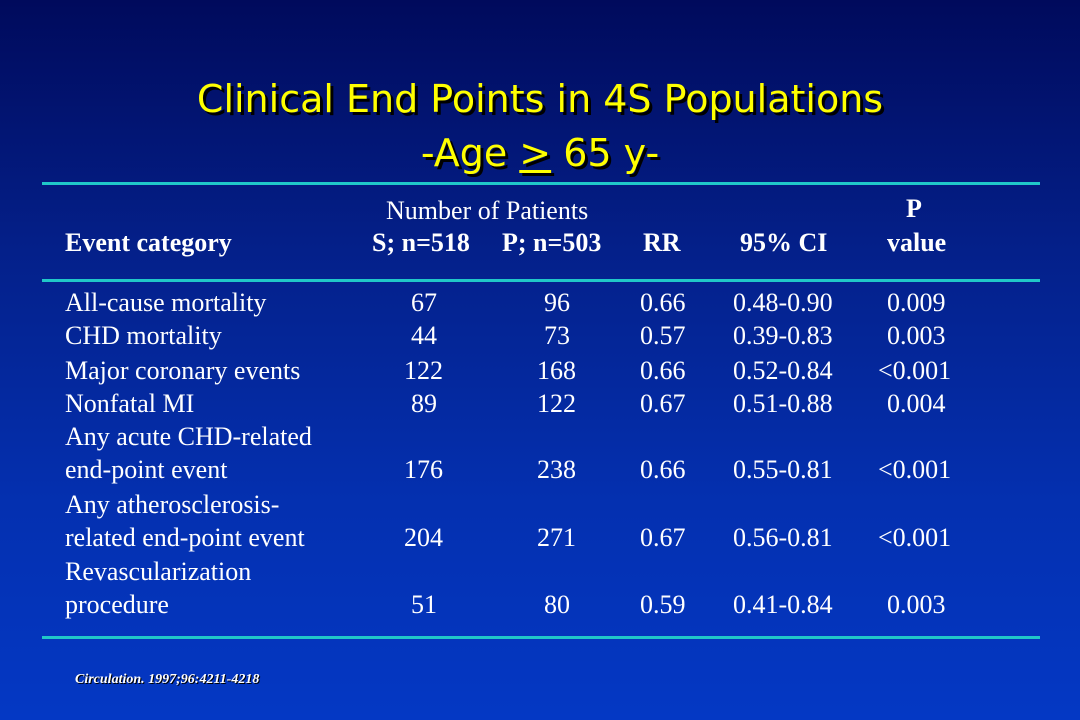 The width and height of the screenshot is (1080, 720). What do you see at coordinates (117, 604) in the screenshot?
I see `event-label-continued: procedure` at bounding box center [117, 604].